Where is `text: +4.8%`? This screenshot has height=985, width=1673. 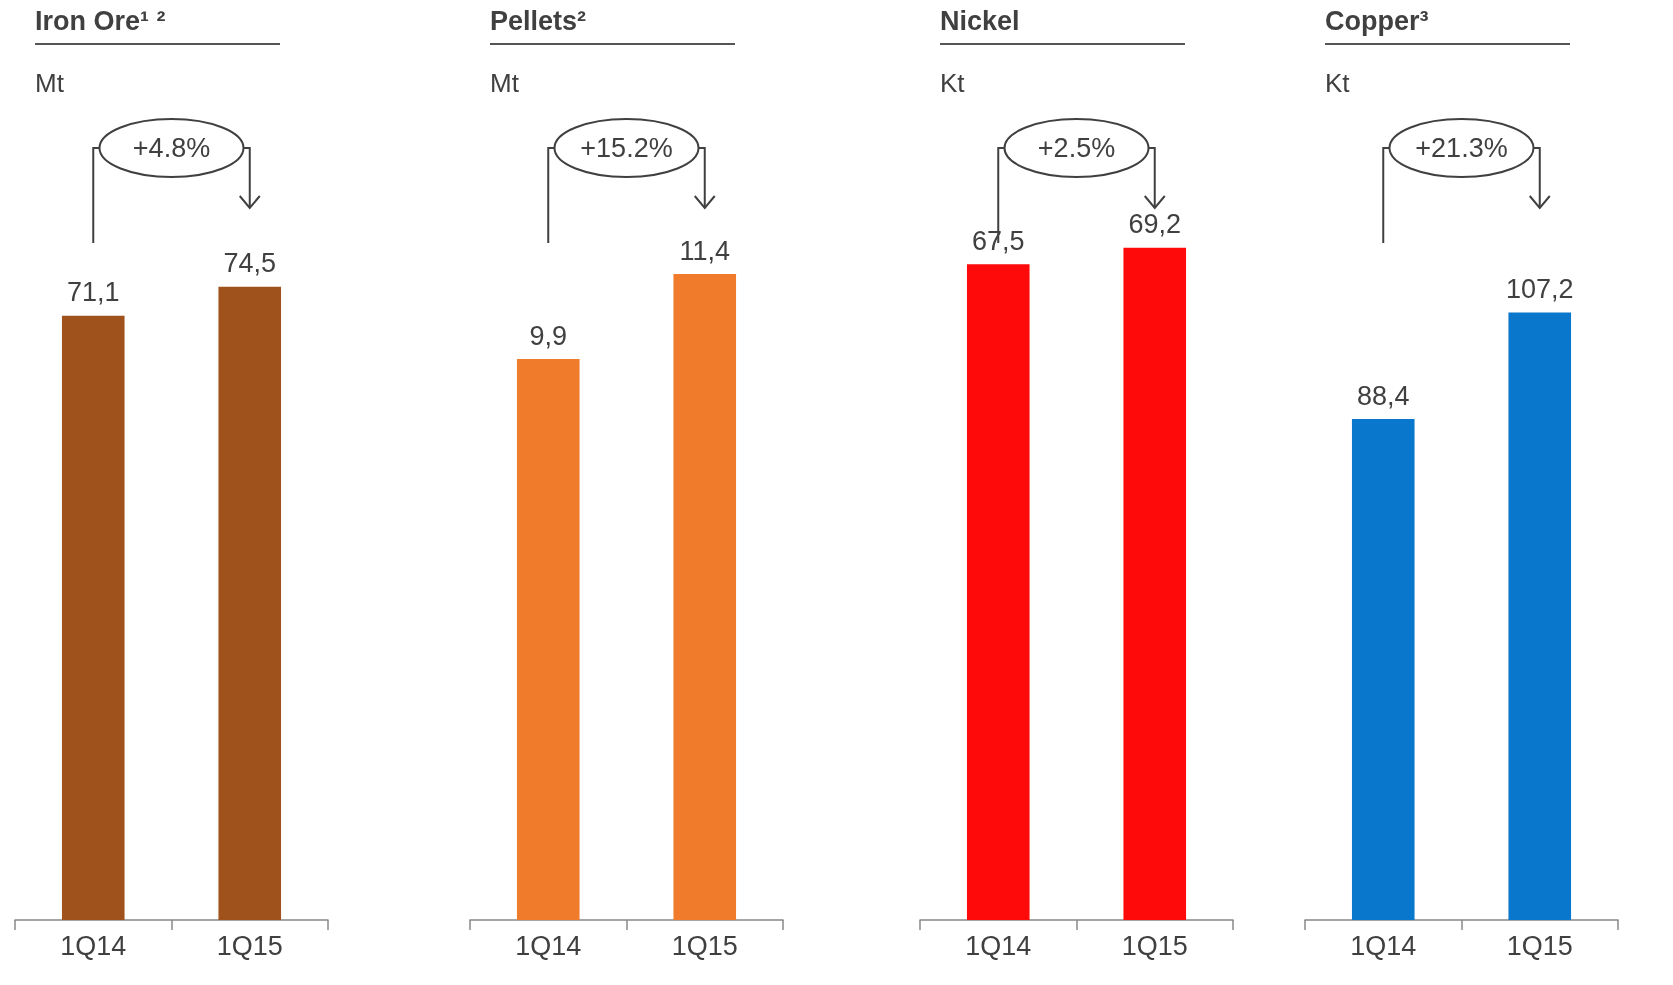
text: +4.8% is located at coordinates (171, 148).